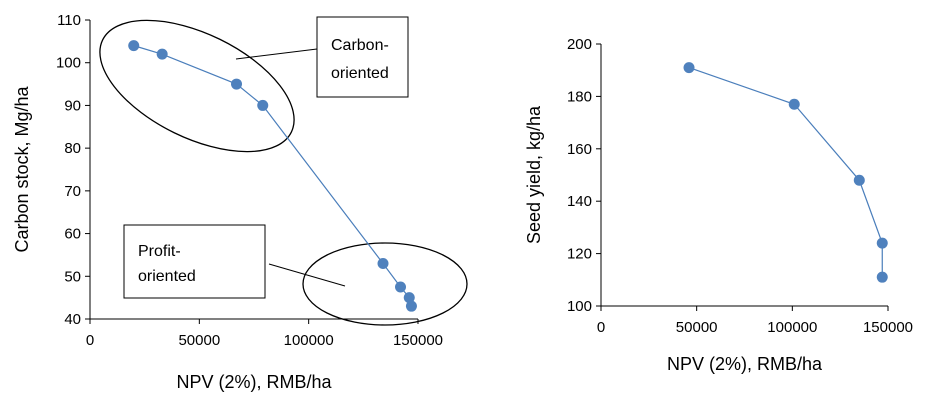 The width and height of the screenshot is (930, 395). I want to click on left-x-axis-title: NPV (2%), RMB/ha, so click(254, 382).